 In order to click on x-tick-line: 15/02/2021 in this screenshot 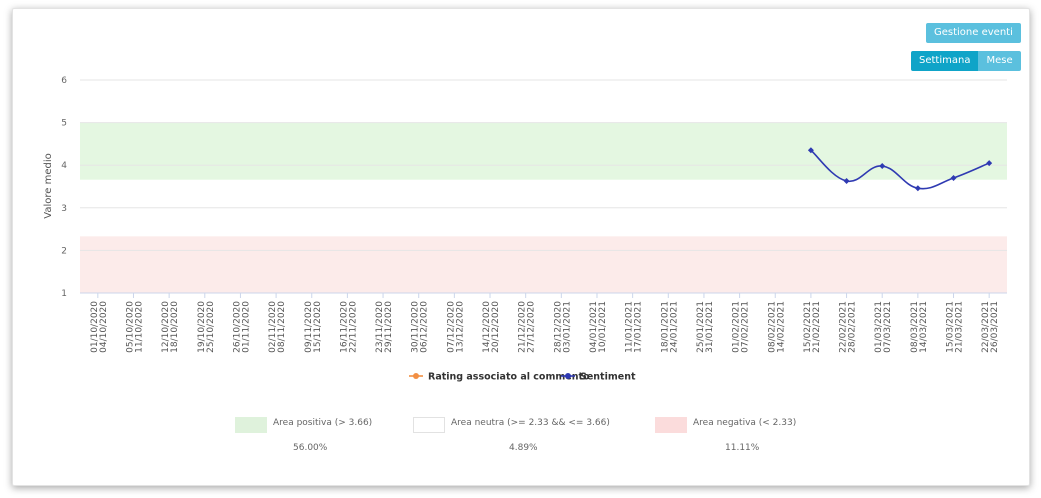, I will do `click(808, 327)`.